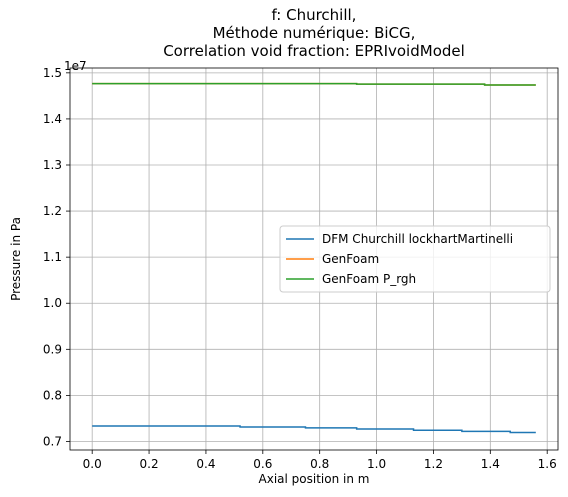 This screenshot has height=497, width=568. What do you see at coordinates (52, 395) in the screenshot?
I see `y-tick-label: 0.8` at bounding box center [52, 395].